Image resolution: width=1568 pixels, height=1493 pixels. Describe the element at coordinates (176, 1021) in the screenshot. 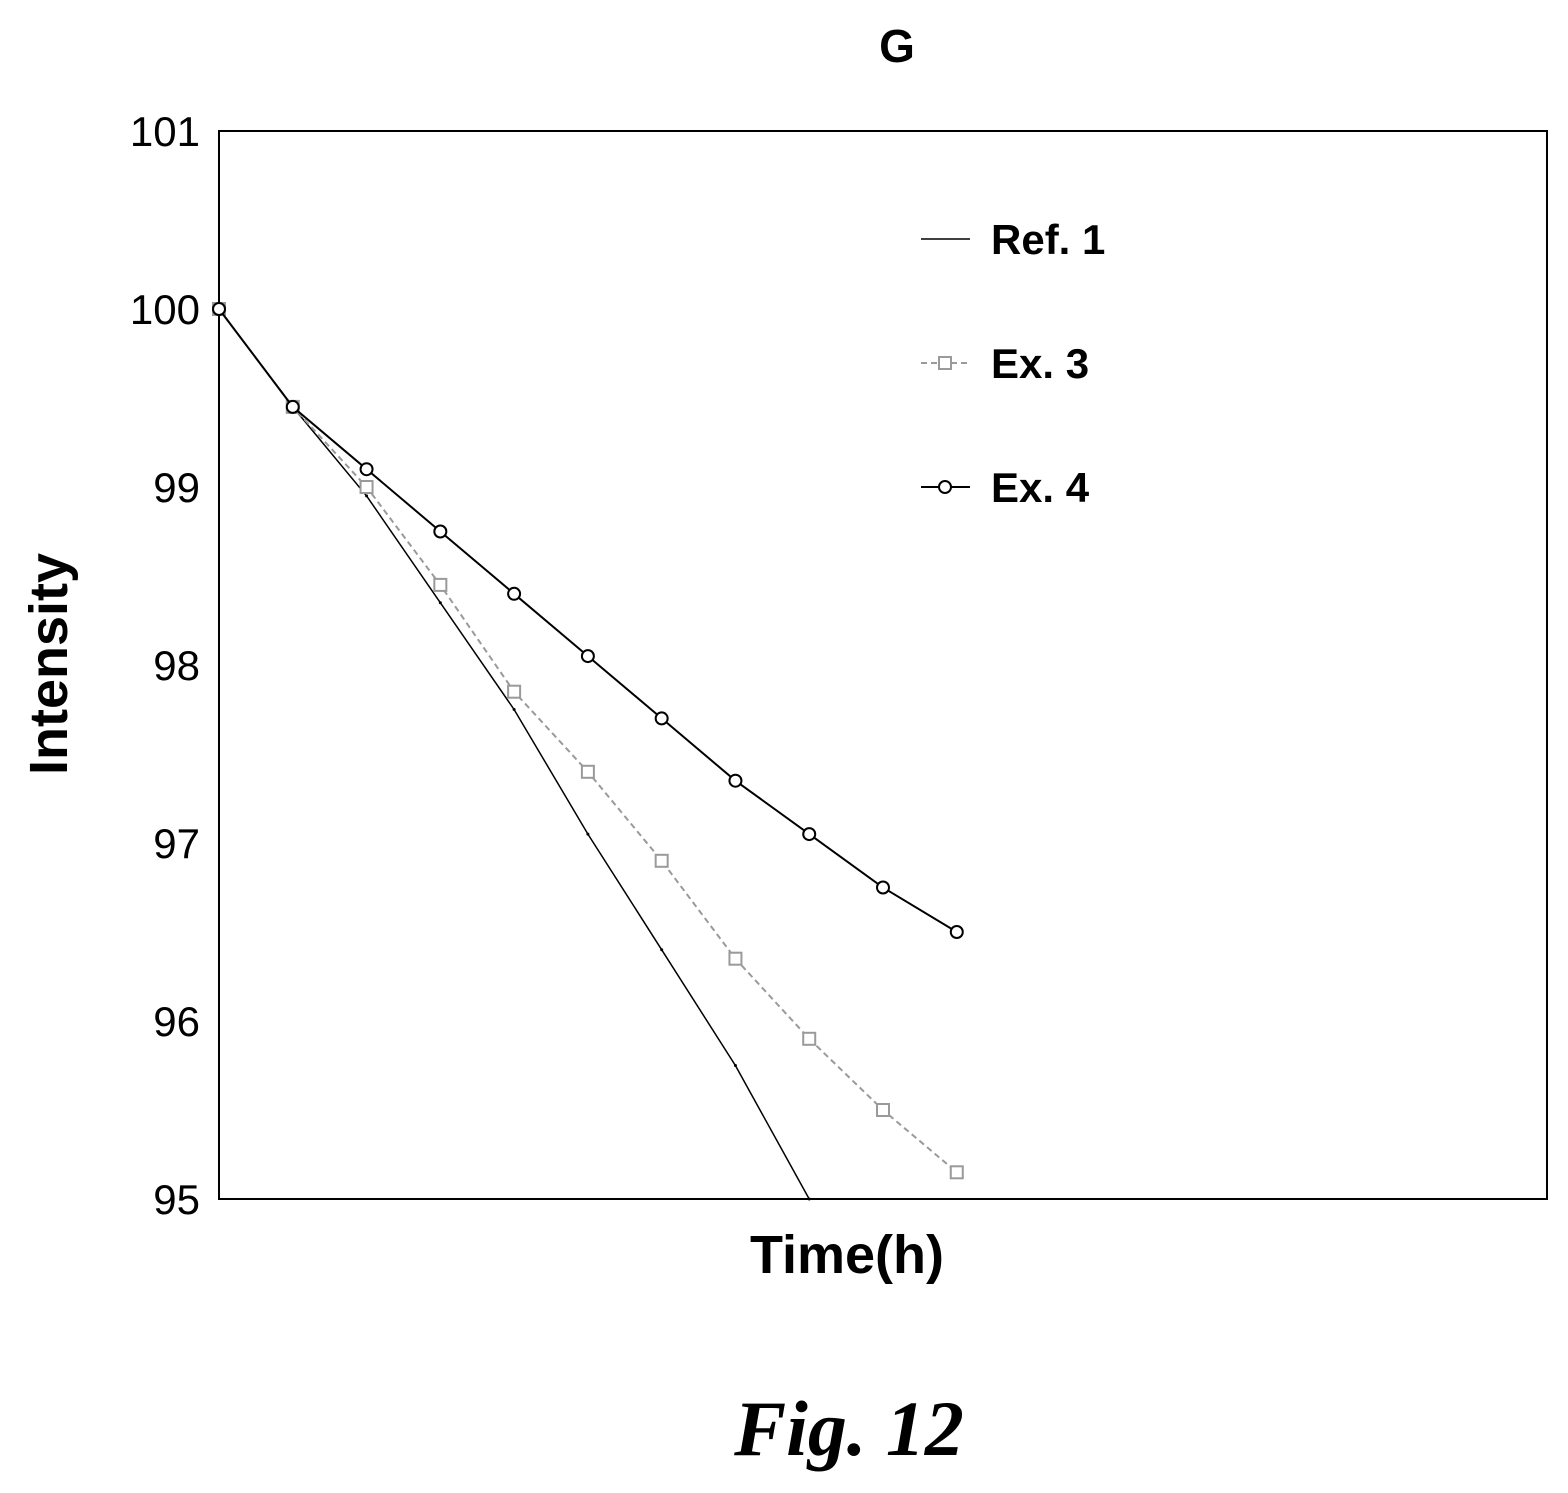

I see `y-tick-label: 96` at that location.